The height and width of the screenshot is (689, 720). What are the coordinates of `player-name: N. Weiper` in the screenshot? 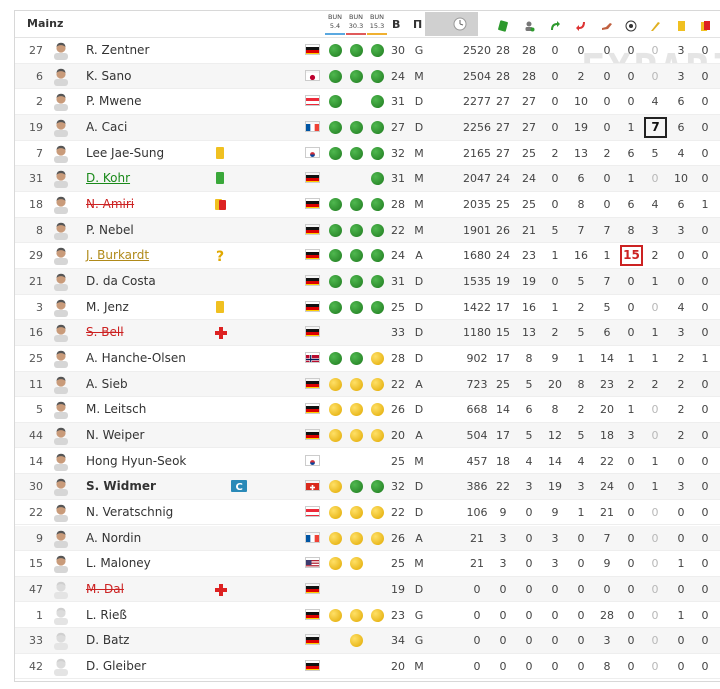 It's located at (115, 434).